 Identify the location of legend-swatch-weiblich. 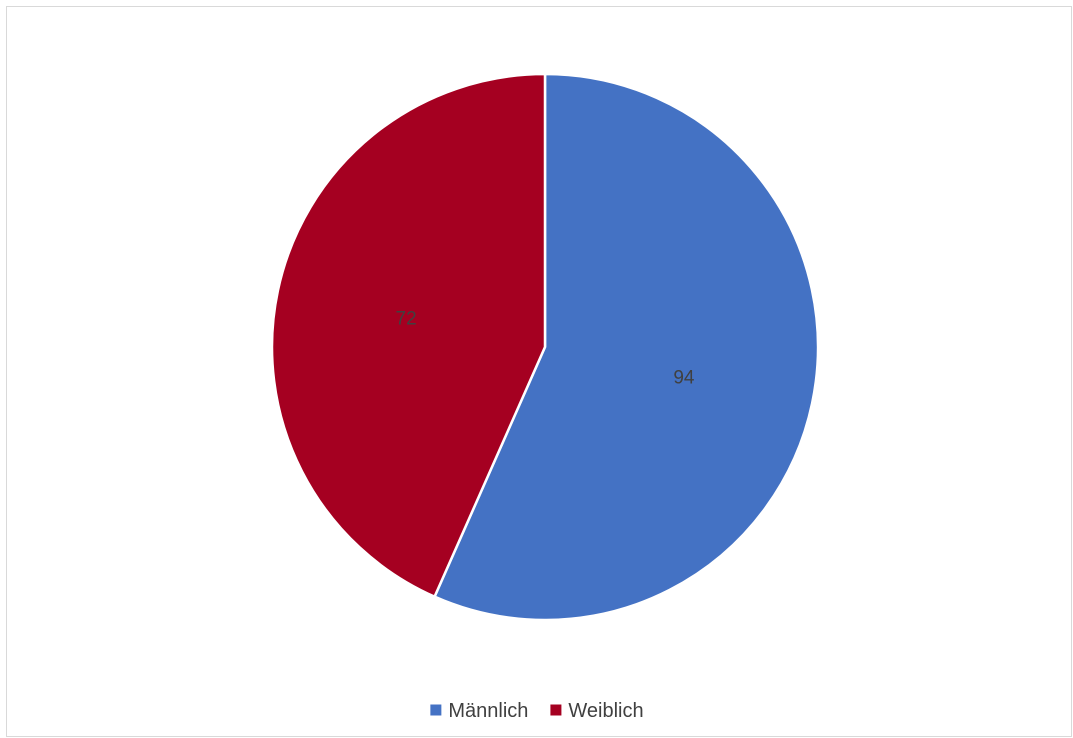
(556, 710).